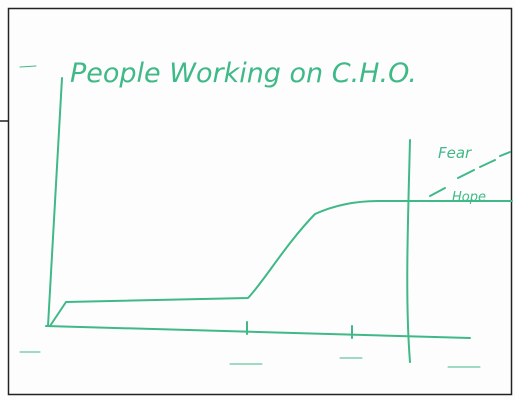 This screenshot has height=404, width=515. I want to click on x-axis, so click(258, 332).